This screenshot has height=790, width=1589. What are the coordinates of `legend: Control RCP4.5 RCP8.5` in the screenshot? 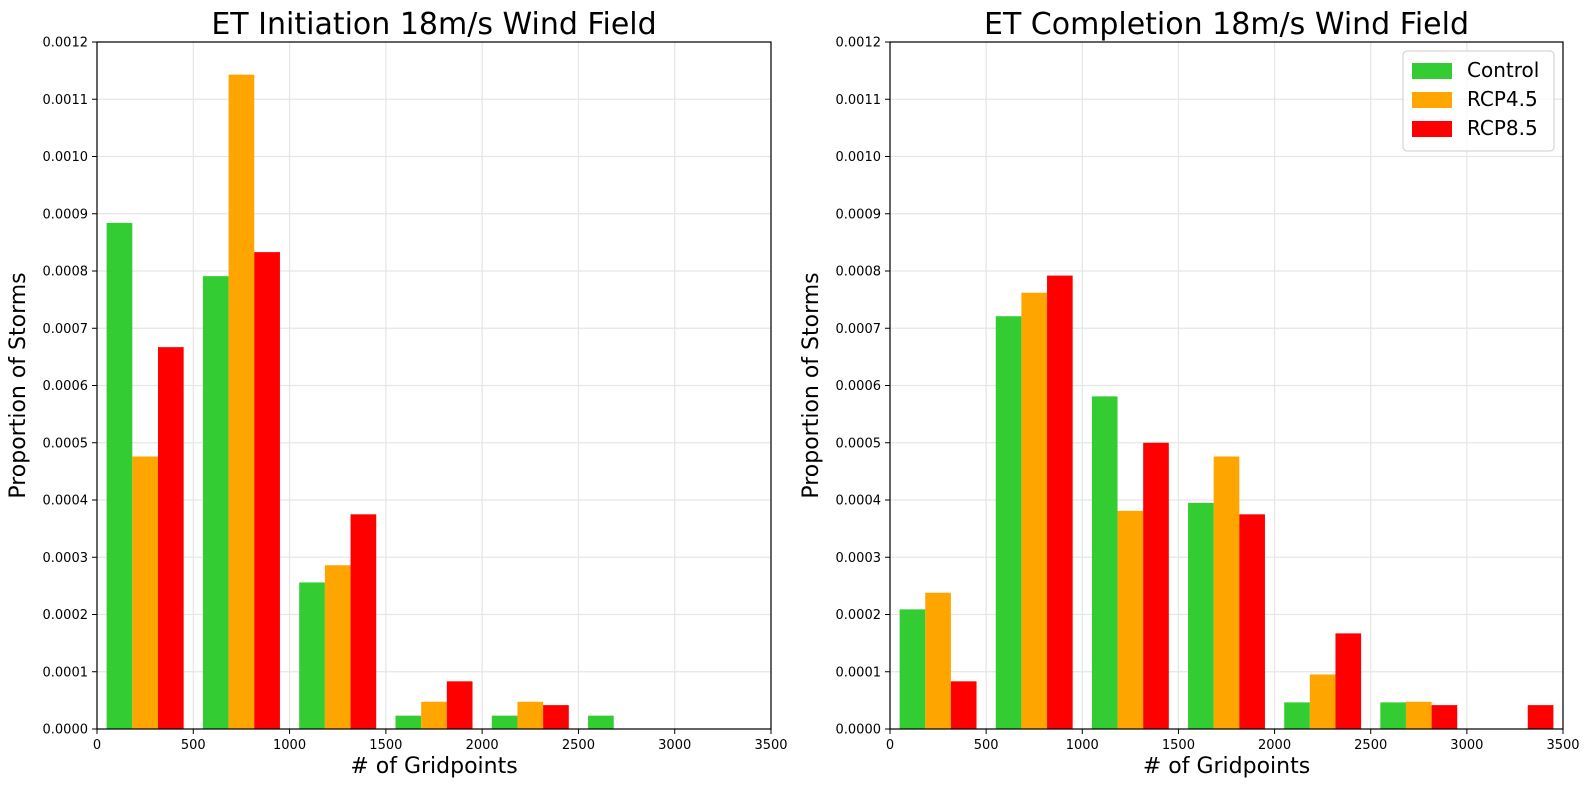 It's located at (1478, 101).